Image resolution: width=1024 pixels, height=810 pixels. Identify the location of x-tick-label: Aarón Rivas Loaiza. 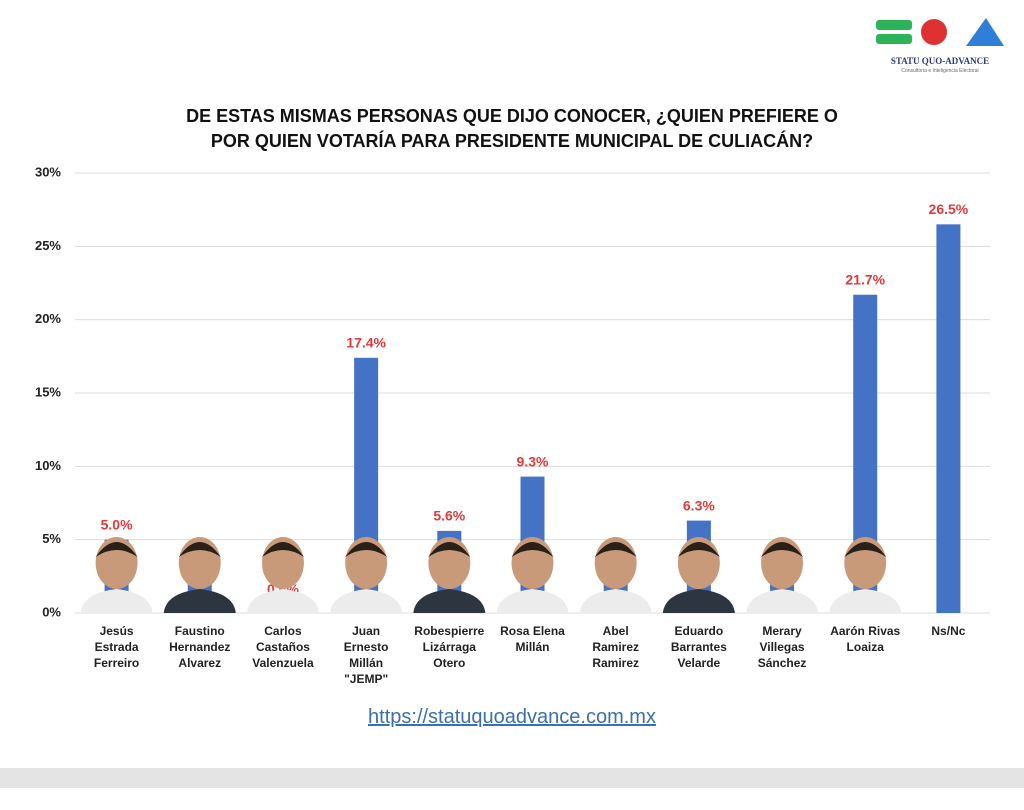
(865, 639).